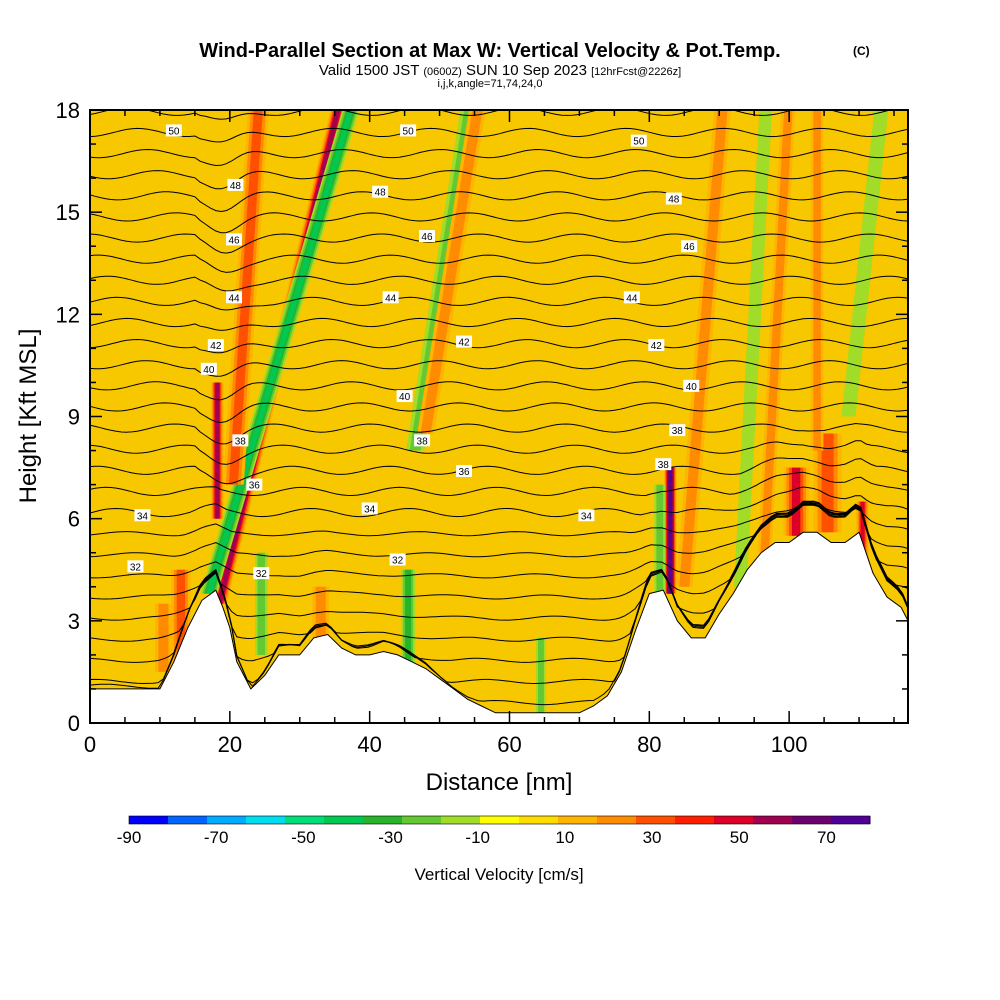  I want to click on y-tick-label: 15, so click(68, 212).